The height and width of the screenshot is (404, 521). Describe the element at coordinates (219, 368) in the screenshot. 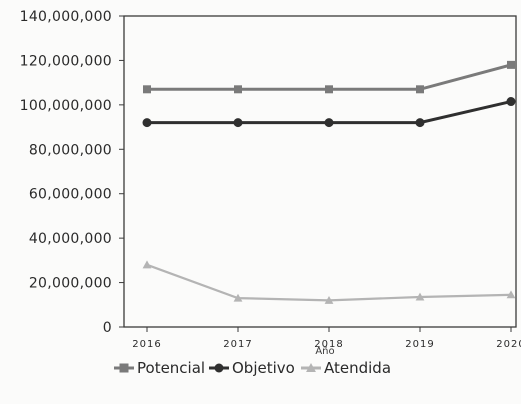

I see `legend-marker-objetivo` at that location.